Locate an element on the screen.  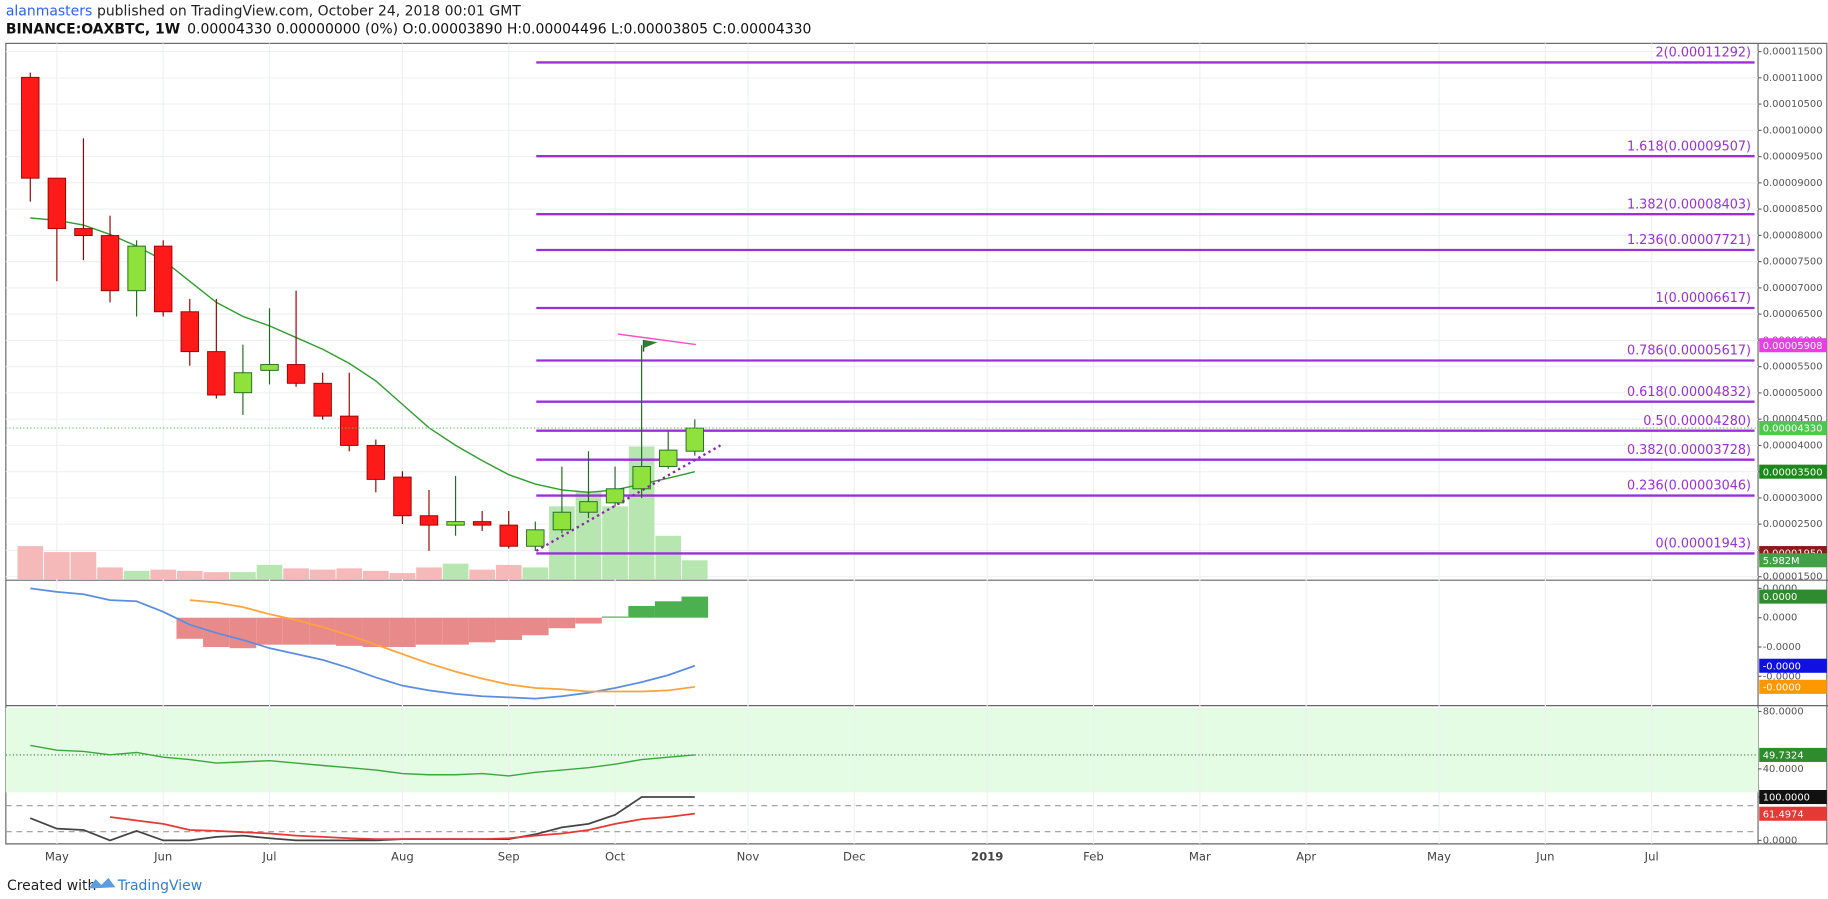
flag is located at coordinates (650, 344).